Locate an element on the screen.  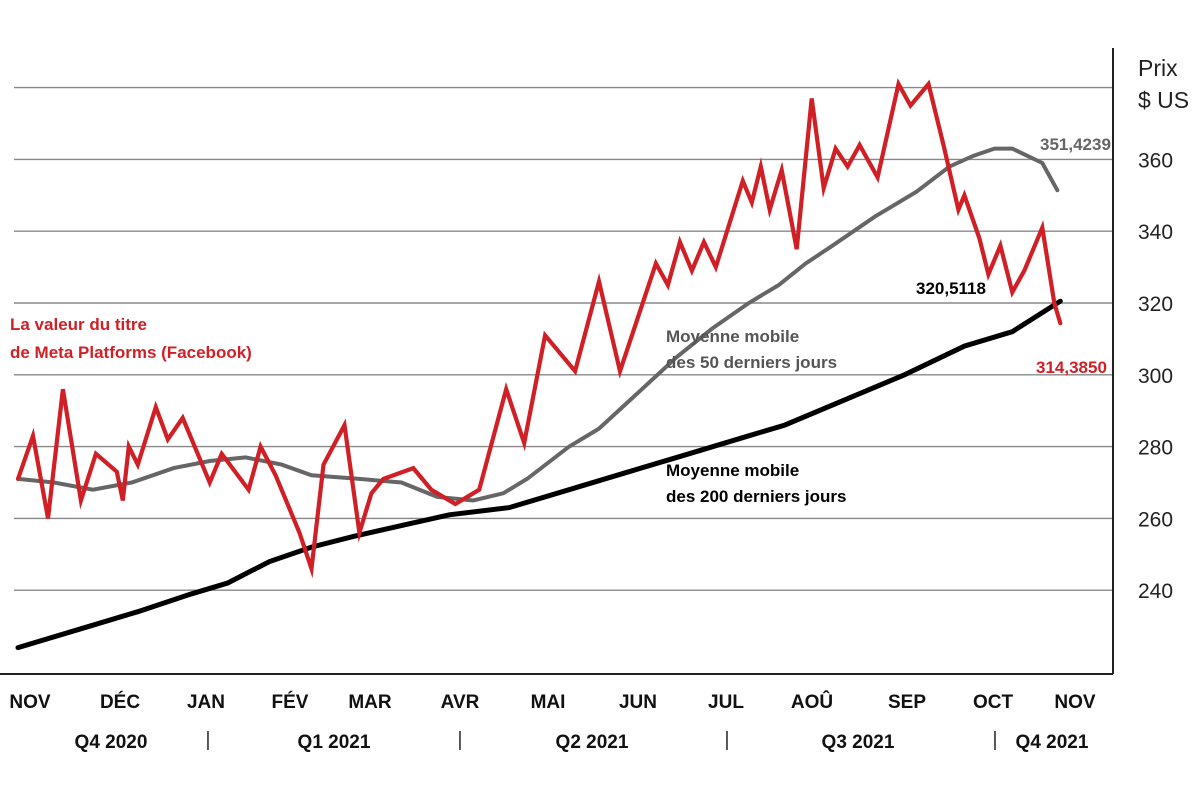
y-tick-label: 320 is located at coordinates (1155, 304).